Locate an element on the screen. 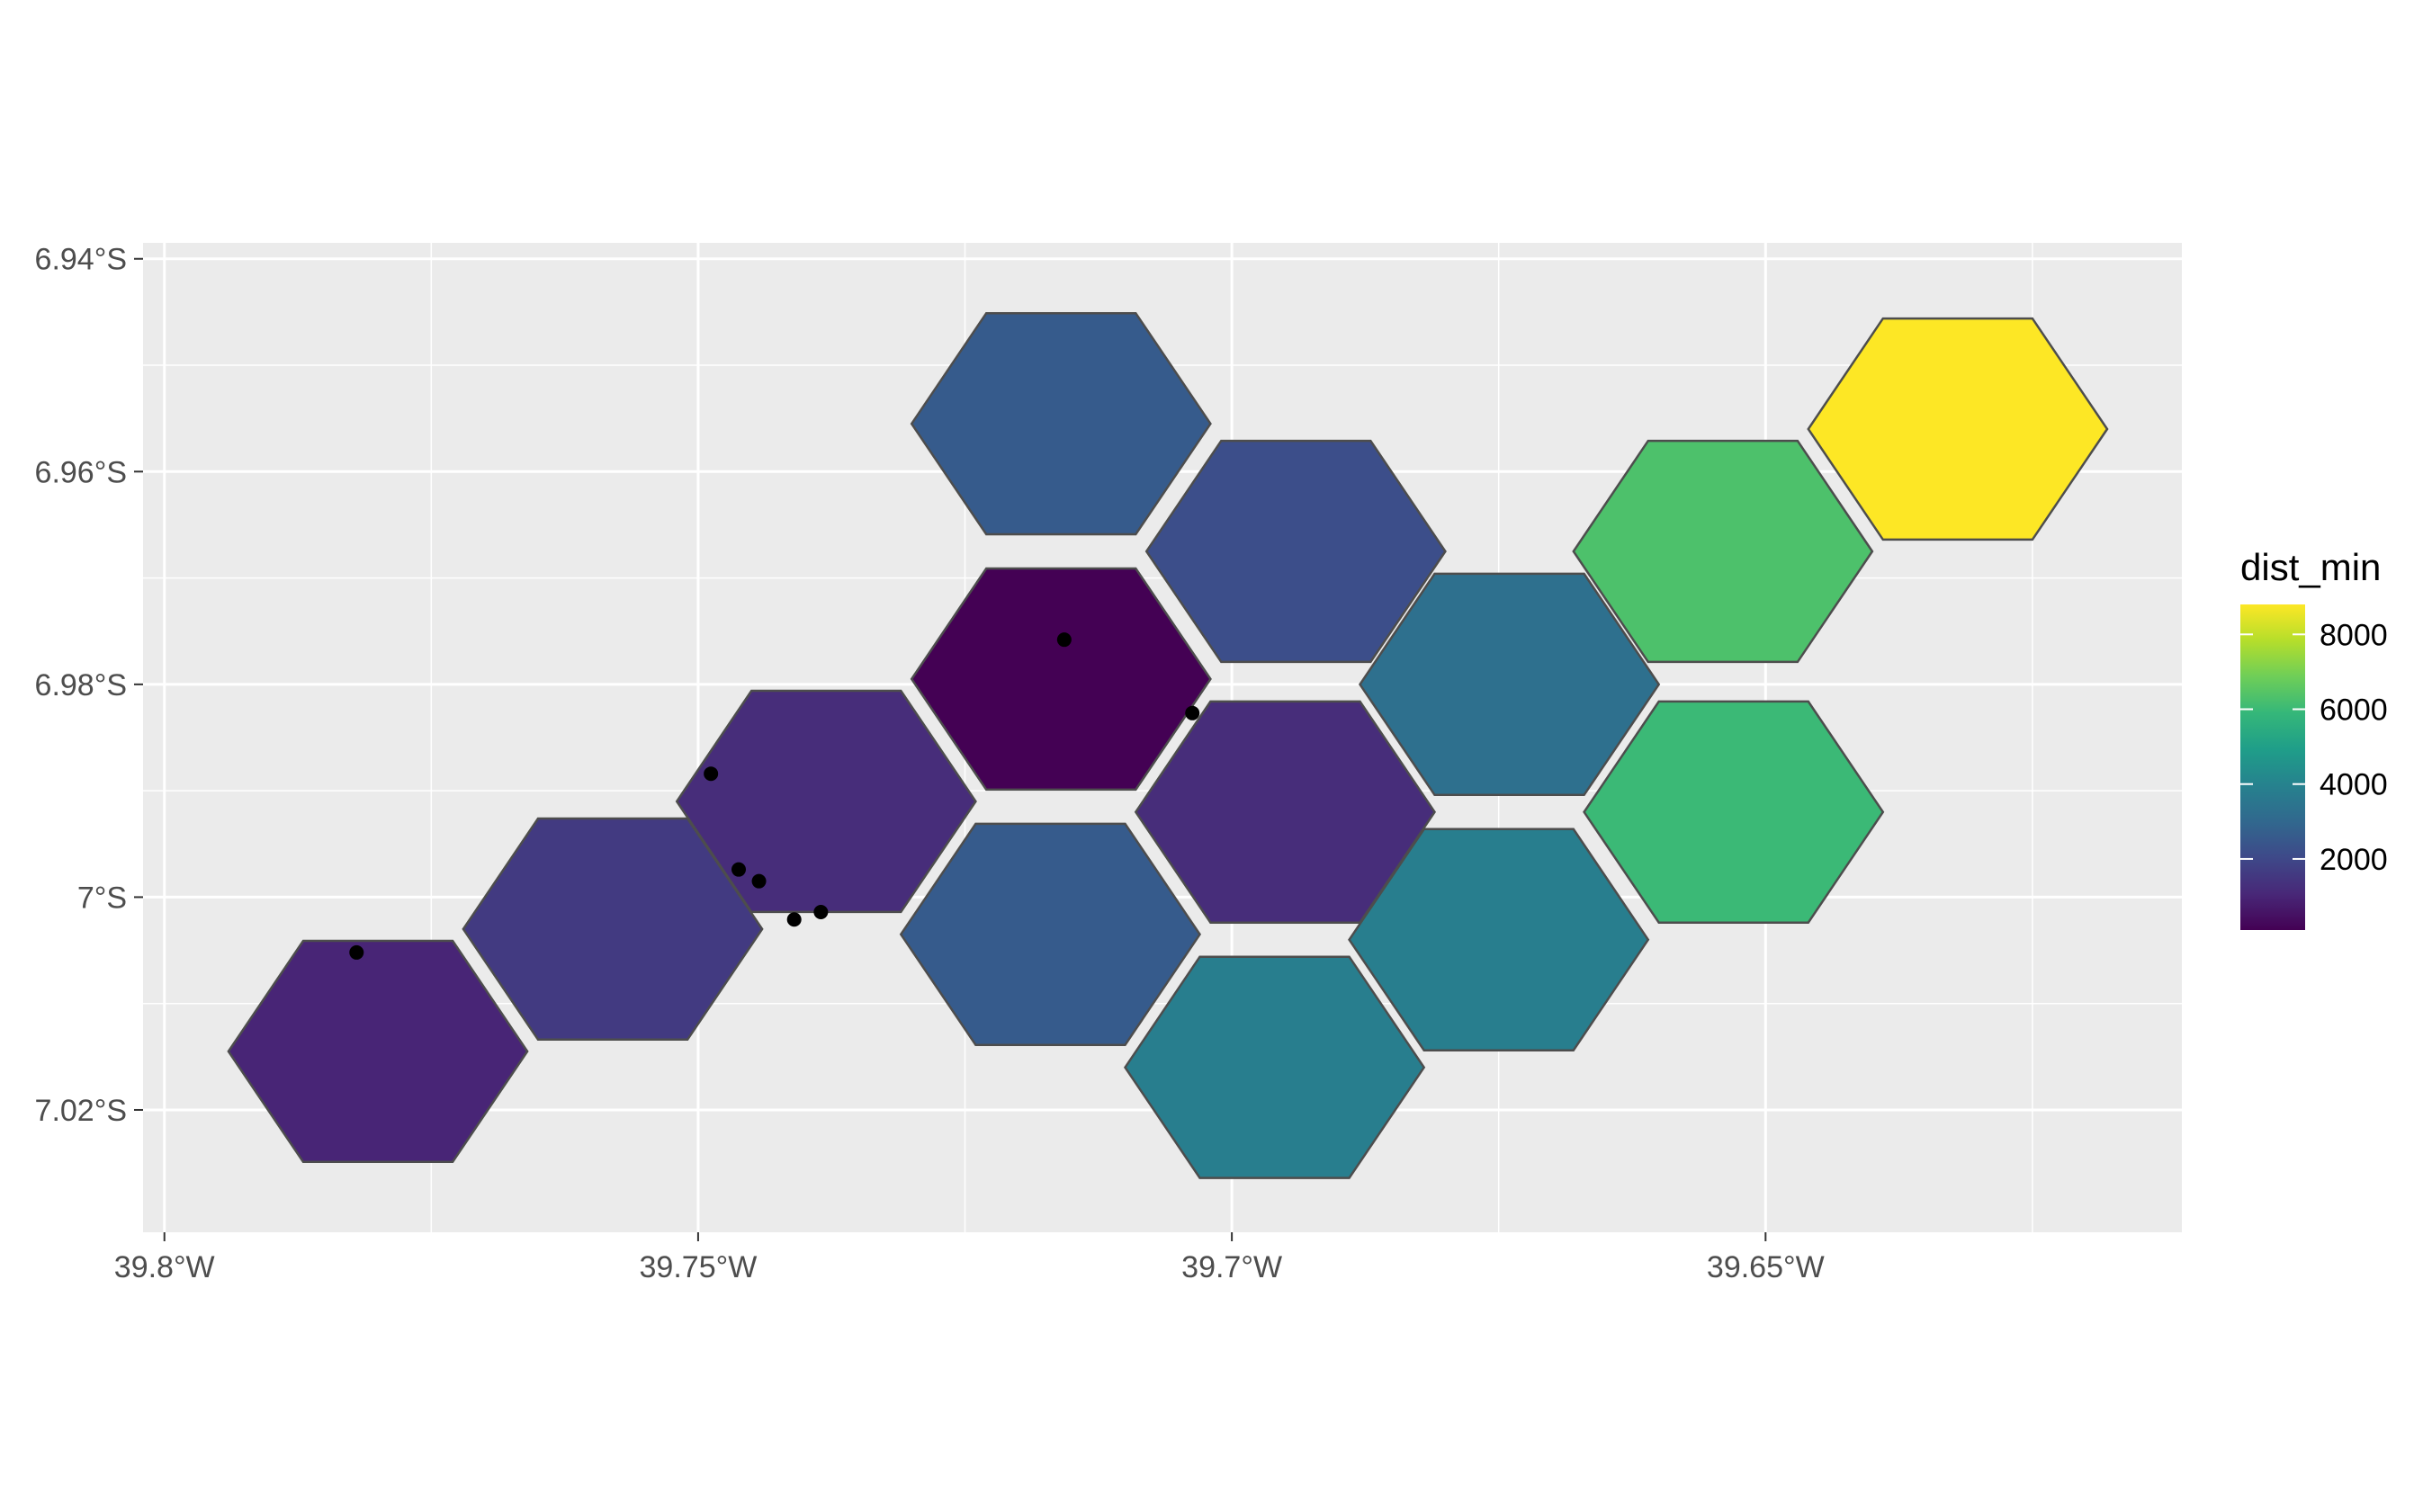  legend-title: dist_min is located at coordinates (2310, 567).